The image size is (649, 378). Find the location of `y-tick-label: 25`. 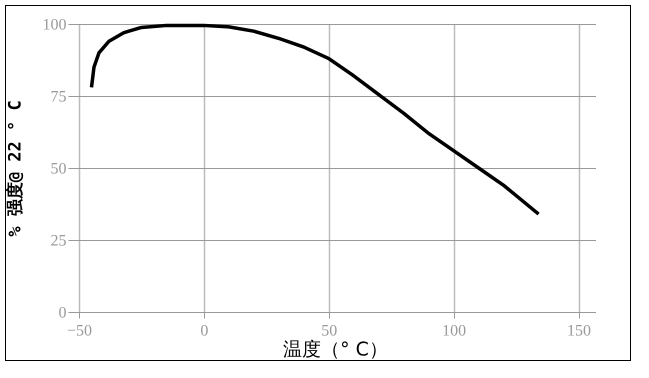

y-tick-label: 25 is located at coordinates (58, 241).